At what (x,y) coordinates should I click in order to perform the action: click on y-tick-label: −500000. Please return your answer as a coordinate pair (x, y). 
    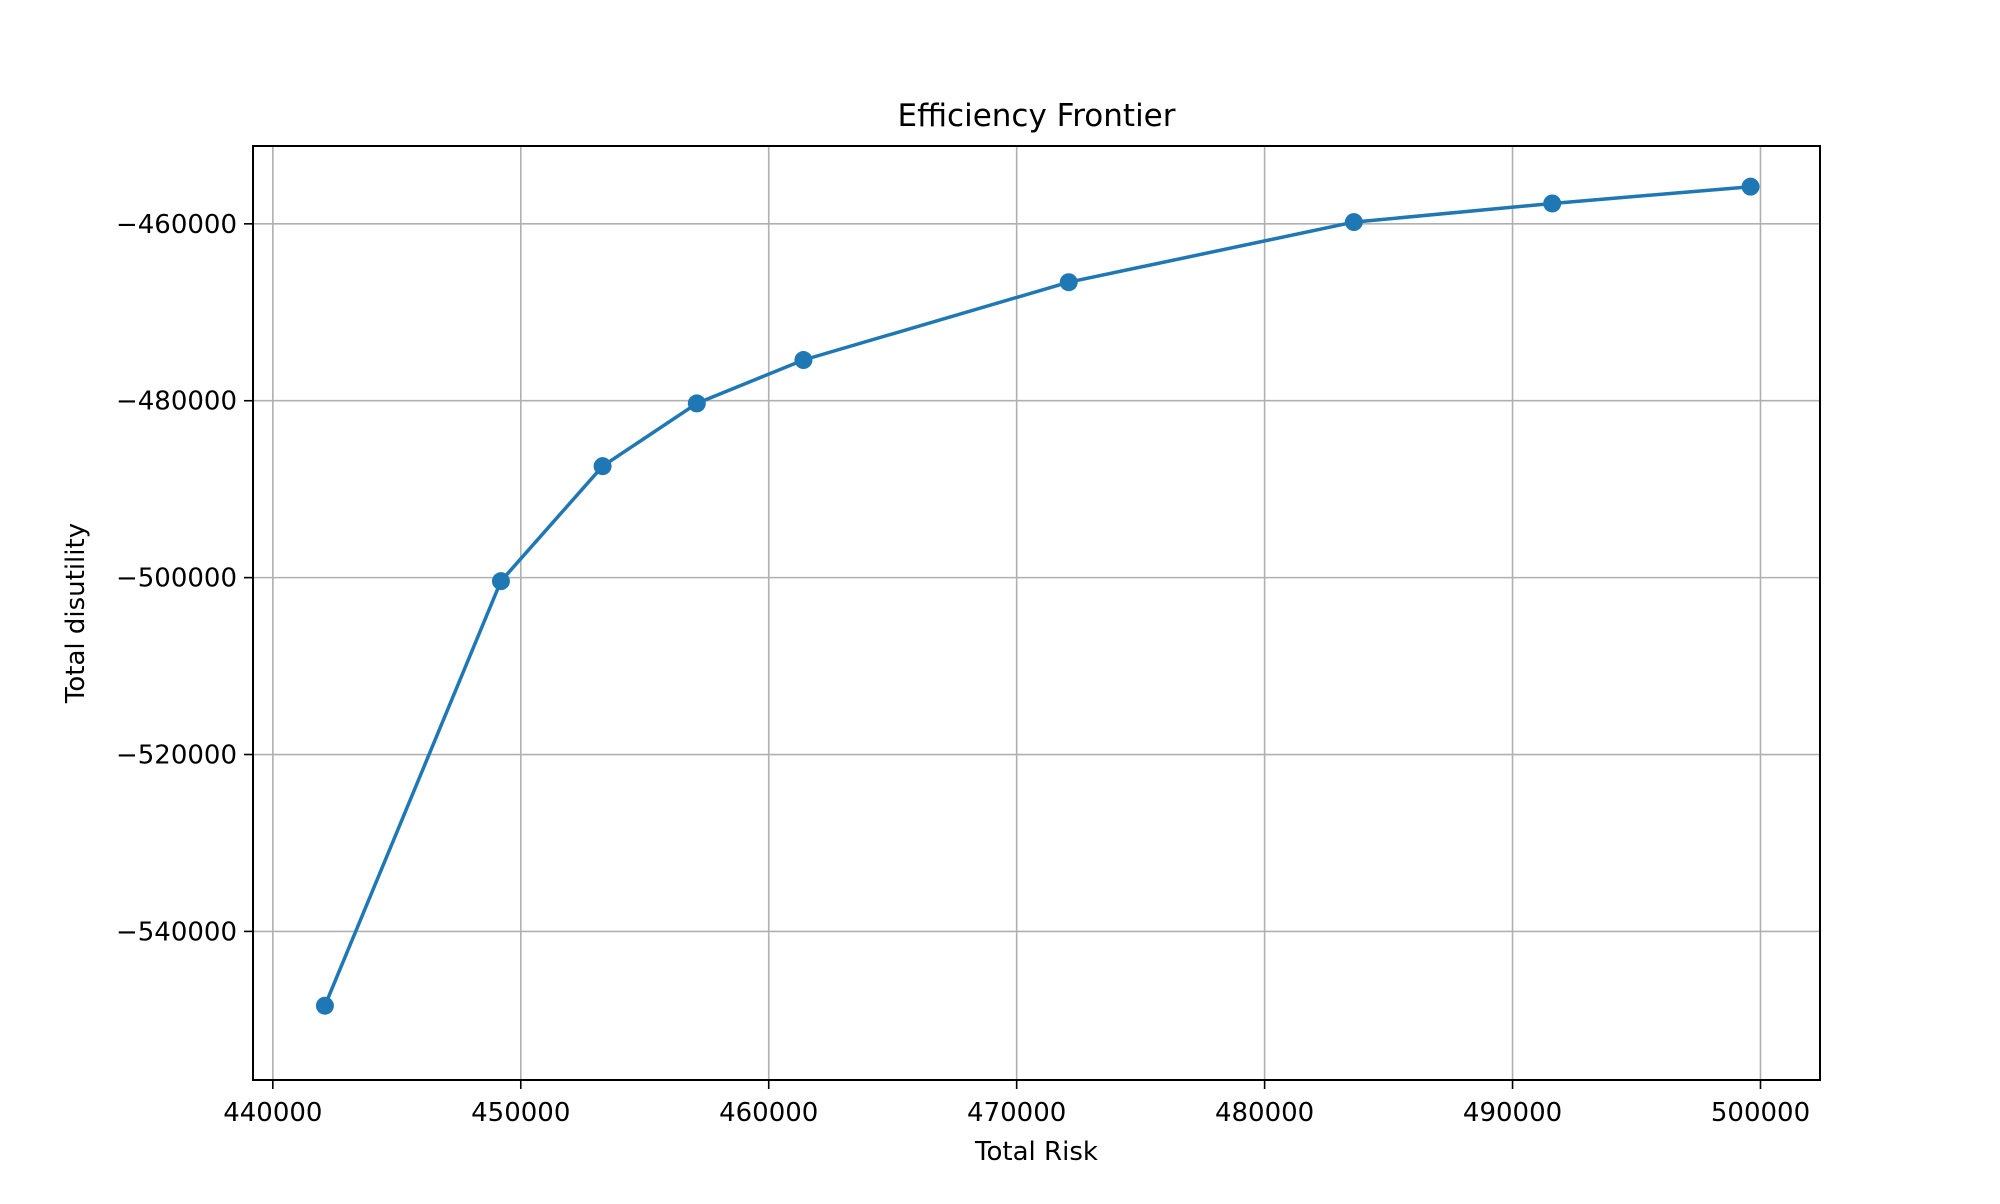
    Looking at the image, I should click on (176, 579).